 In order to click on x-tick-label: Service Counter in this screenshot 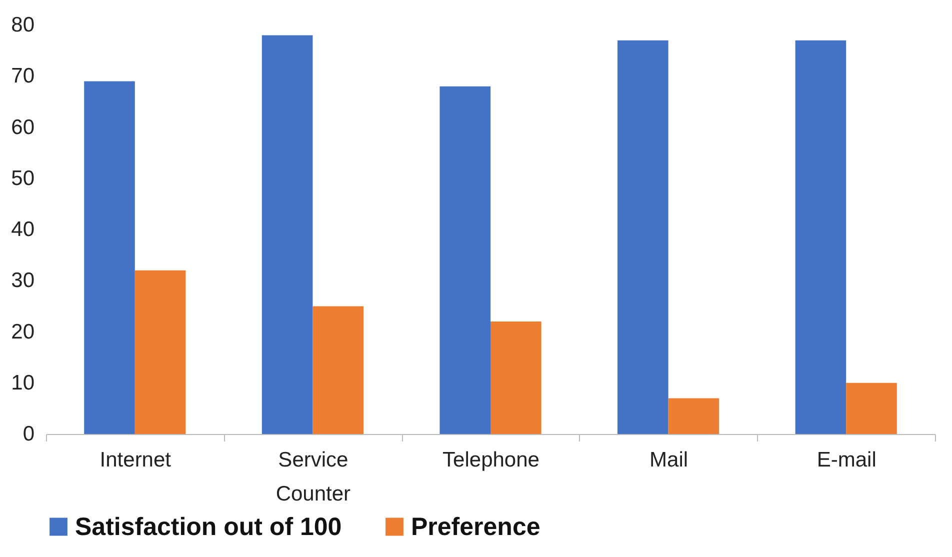, I will do `click(313, 477)`.